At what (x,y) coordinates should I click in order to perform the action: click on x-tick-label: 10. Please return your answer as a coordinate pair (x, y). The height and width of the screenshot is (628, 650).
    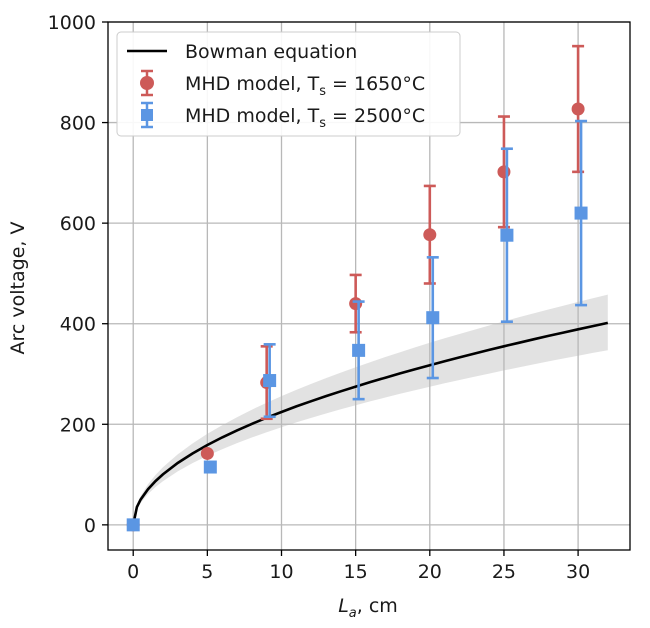
    Looking at the image, I should click on (281, 572).